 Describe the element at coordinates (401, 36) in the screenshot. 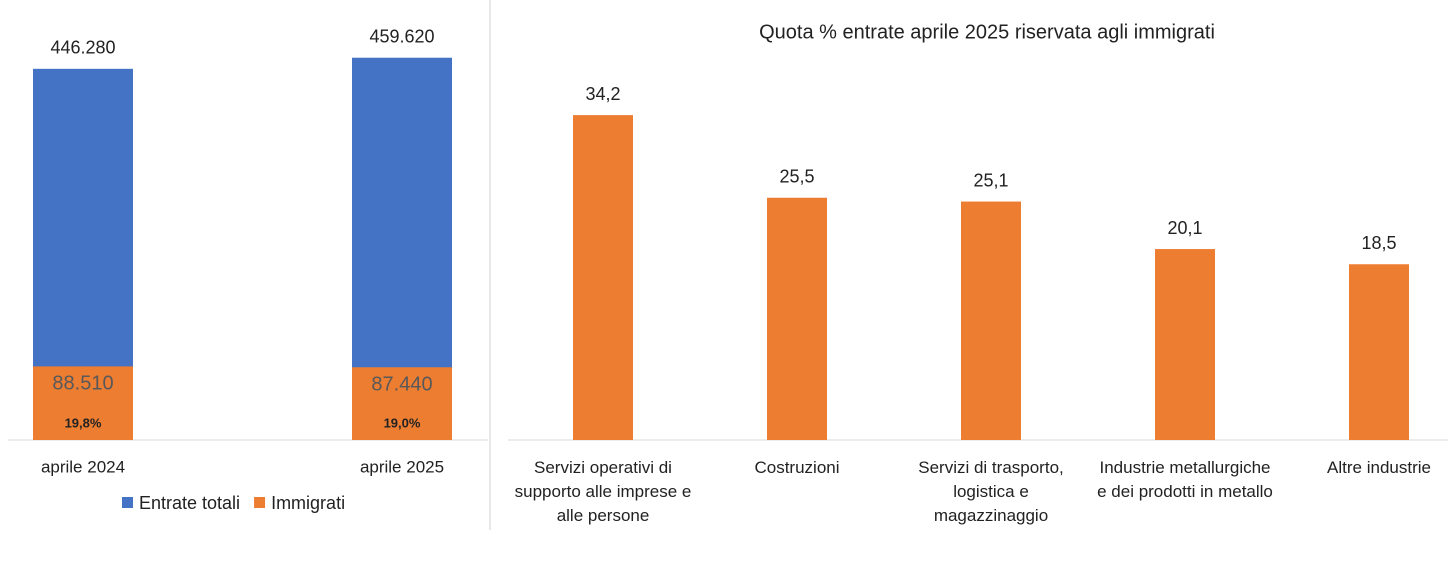

I see `value-label: 459.620` at that location.